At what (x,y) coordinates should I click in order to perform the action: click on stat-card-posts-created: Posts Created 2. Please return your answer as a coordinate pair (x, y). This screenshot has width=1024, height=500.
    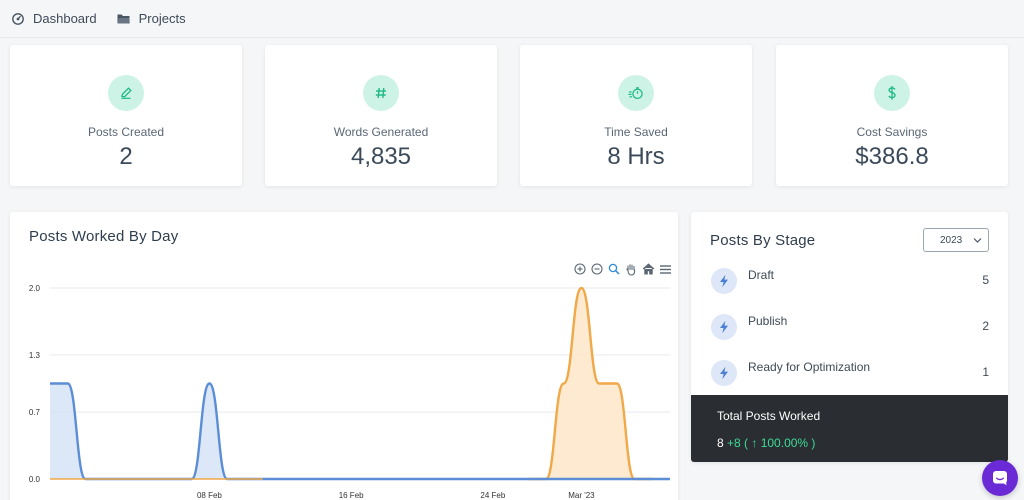
    Looking at the image, I should click on (126, 115).